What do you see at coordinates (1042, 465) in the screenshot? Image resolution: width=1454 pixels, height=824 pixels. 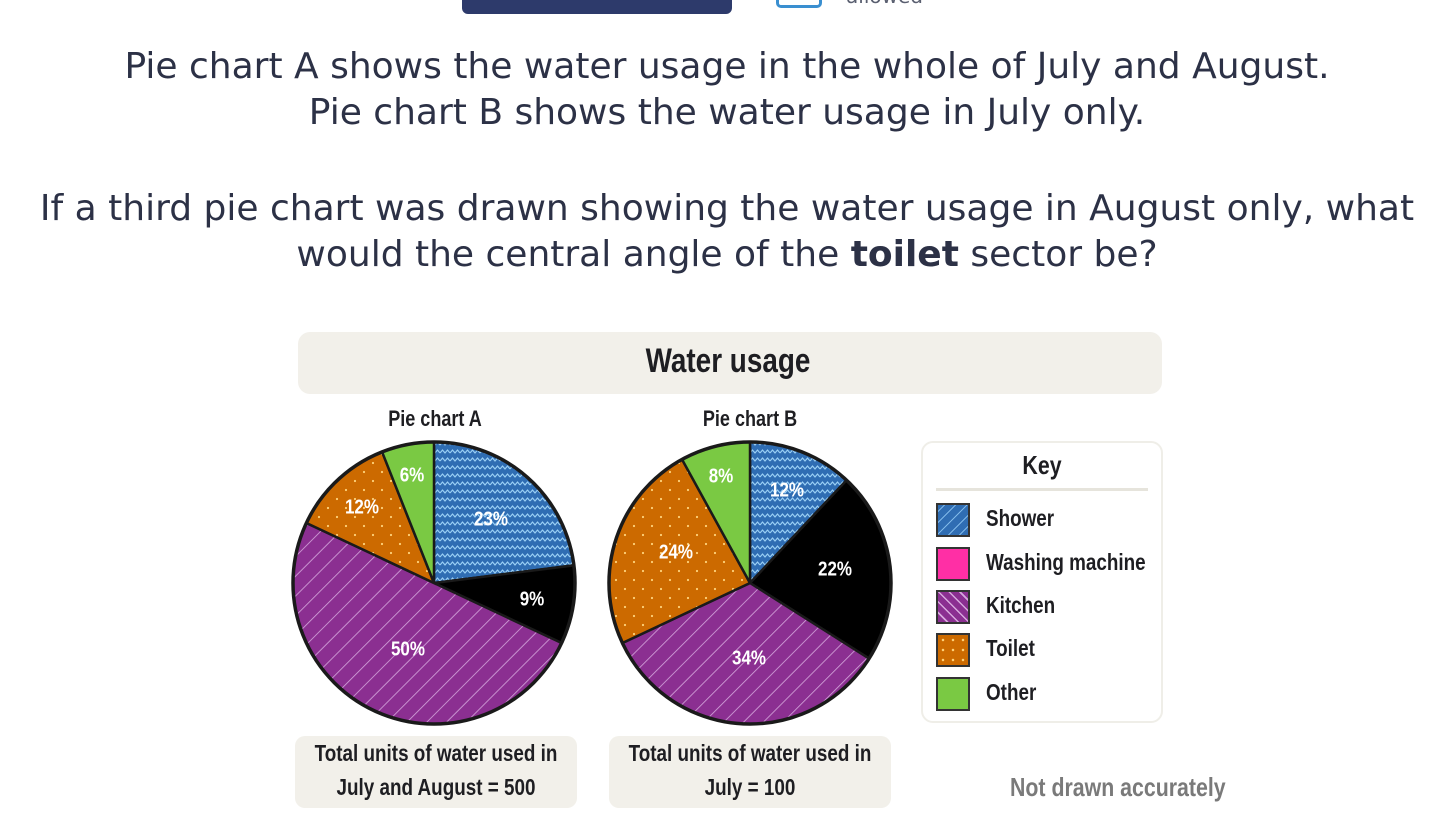 I see `key-title: Key` at bounding box center [1042, 465].